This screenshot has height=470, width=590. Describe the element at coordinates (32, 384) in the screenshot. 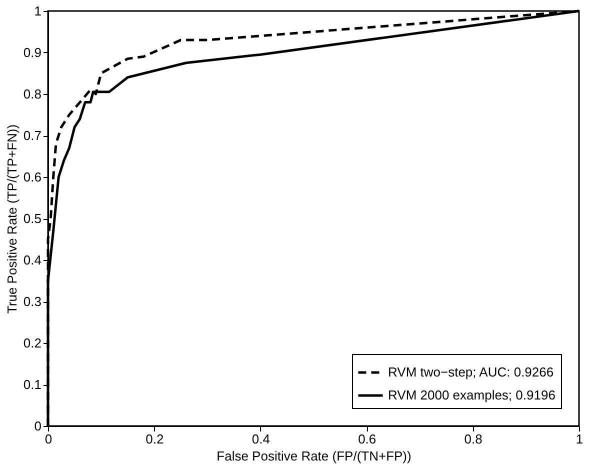

I see `y-tick-label: 0.1` at that location.